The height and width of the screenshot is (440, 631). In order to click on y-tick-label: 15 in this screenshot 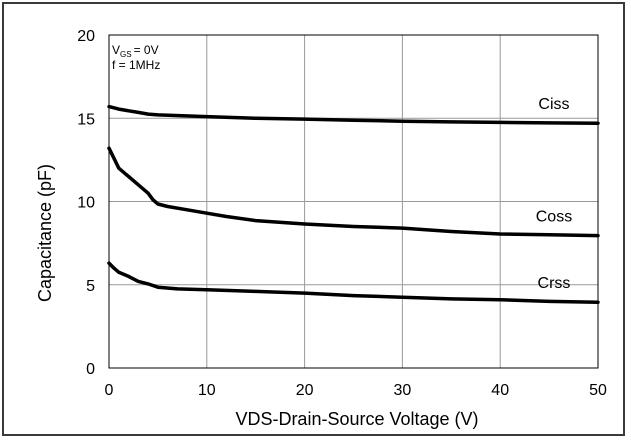, I will do `click(86, 119)`.